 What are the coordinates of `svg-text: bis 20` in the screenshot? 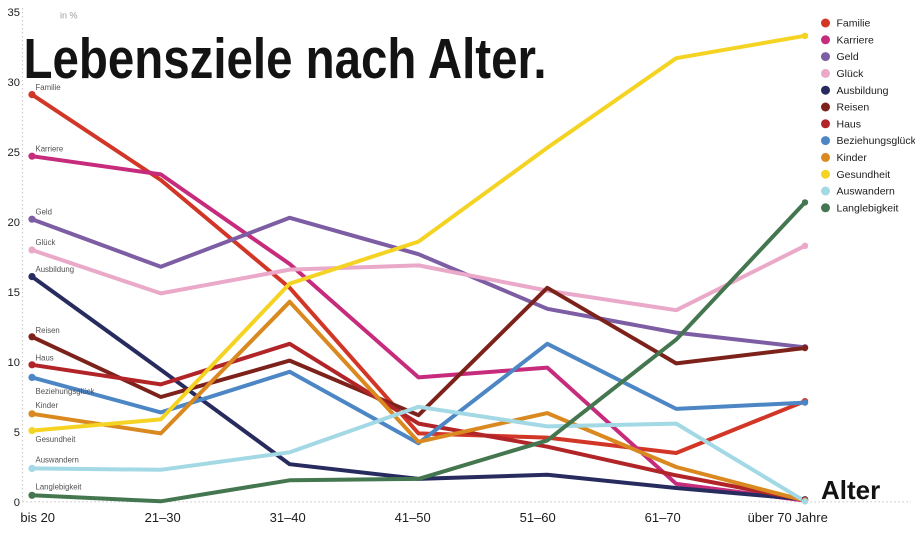 It's located at (37, 517).